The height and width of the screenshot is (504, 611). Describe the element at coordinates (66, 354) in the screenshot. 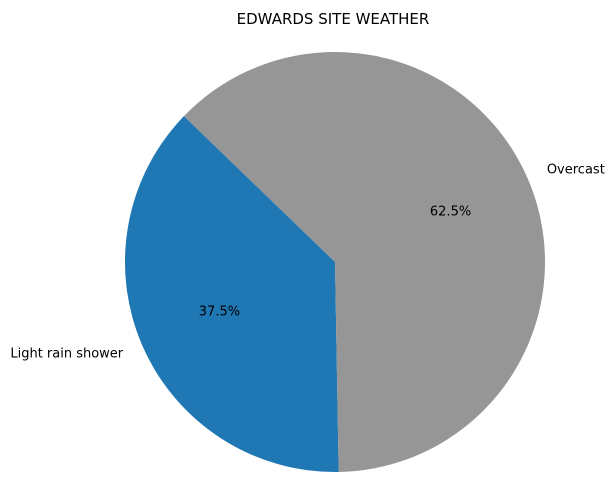

I see `slice-label-0: Light rain shower` at that location.